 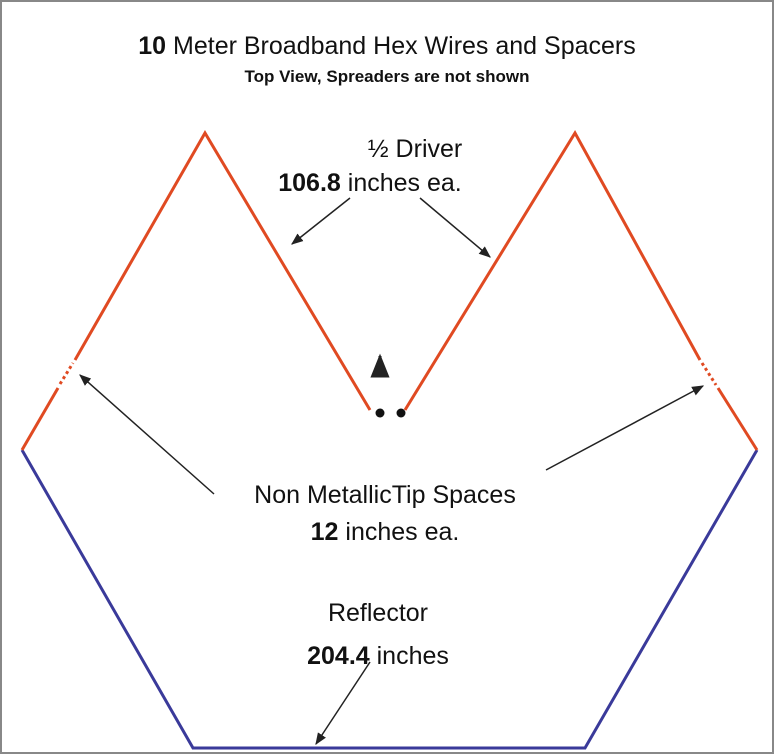 I want to click on driver-unit: inches ea., so click(x=405, y=183).